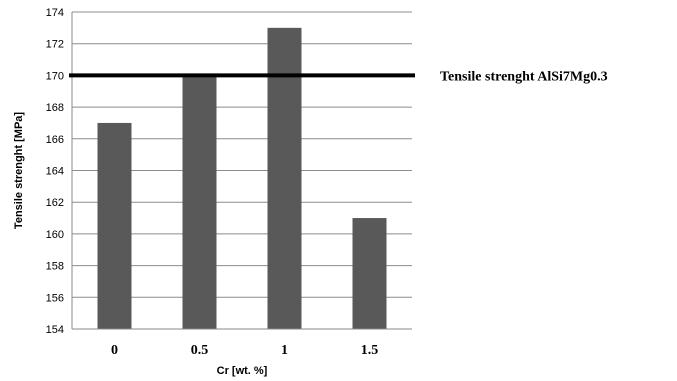 The height and width of the screenshot is (381, 677). What do you see at coordinates (369, 273) in the screenshot?
I see `bar-1.5` at bounding box center [369, 273].